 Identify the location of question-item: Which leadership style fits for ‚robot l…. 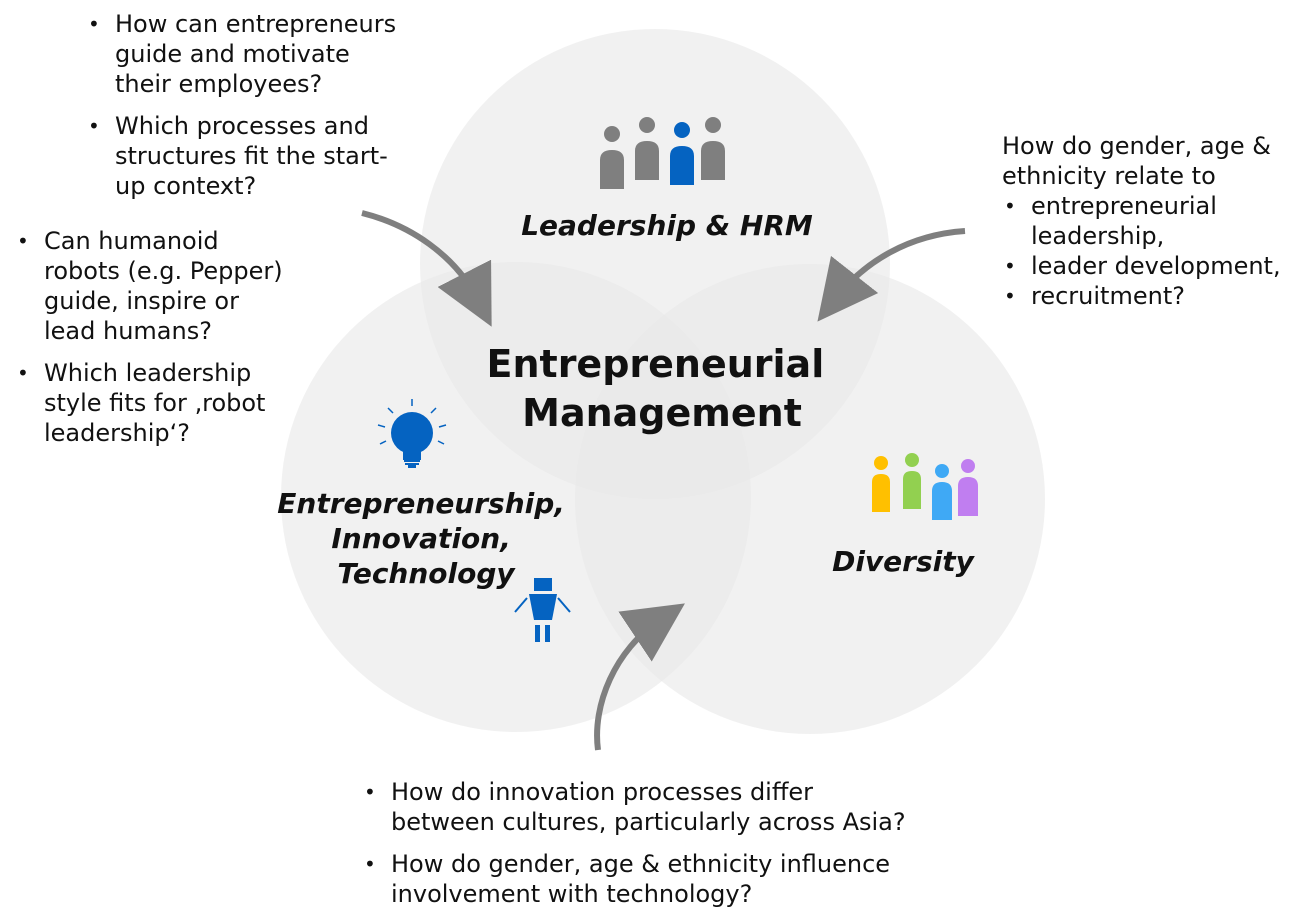
(165, 403).